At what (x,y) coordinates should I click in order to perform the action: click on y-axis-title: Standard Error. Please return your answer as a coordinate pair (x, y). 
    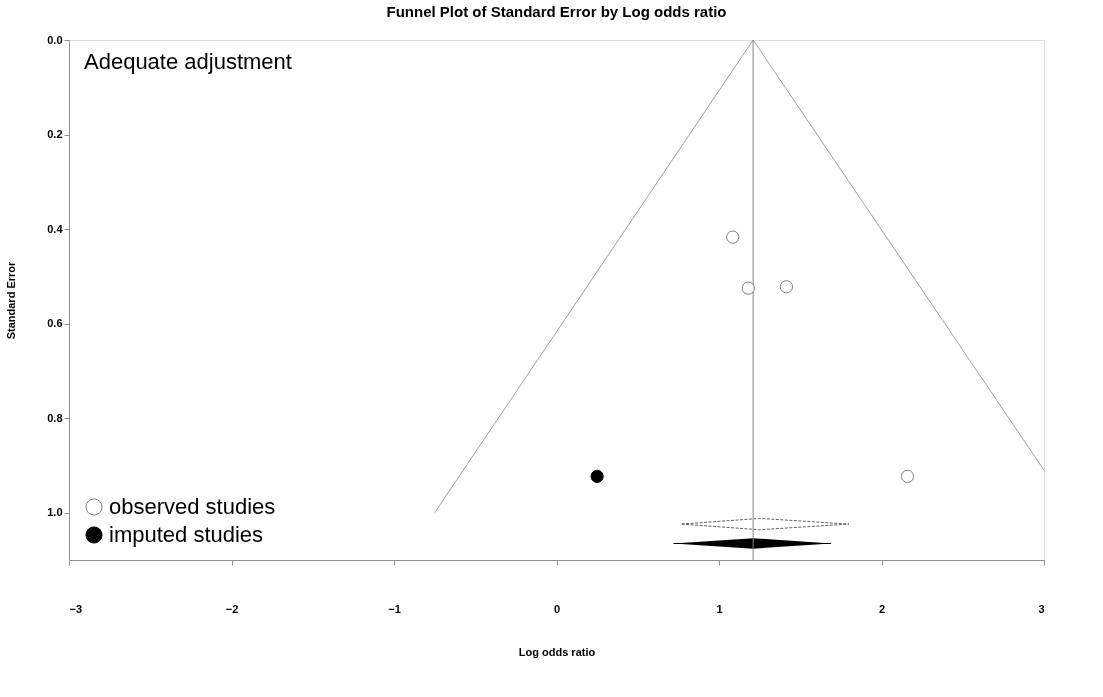
    Looking at the image, I should click on (11, 300).